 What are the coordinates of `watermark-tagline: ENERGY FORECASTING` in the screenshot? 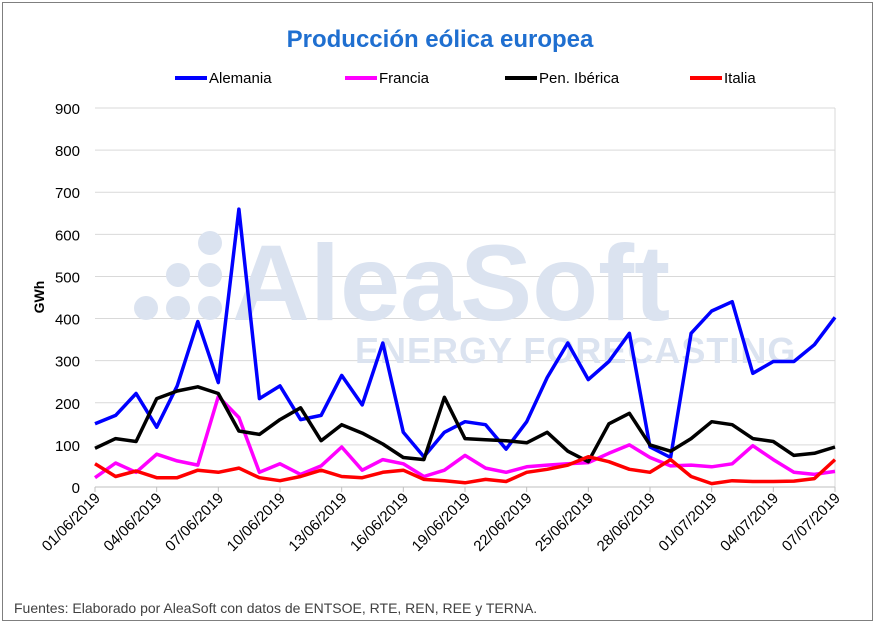 It's located at (575, 350).